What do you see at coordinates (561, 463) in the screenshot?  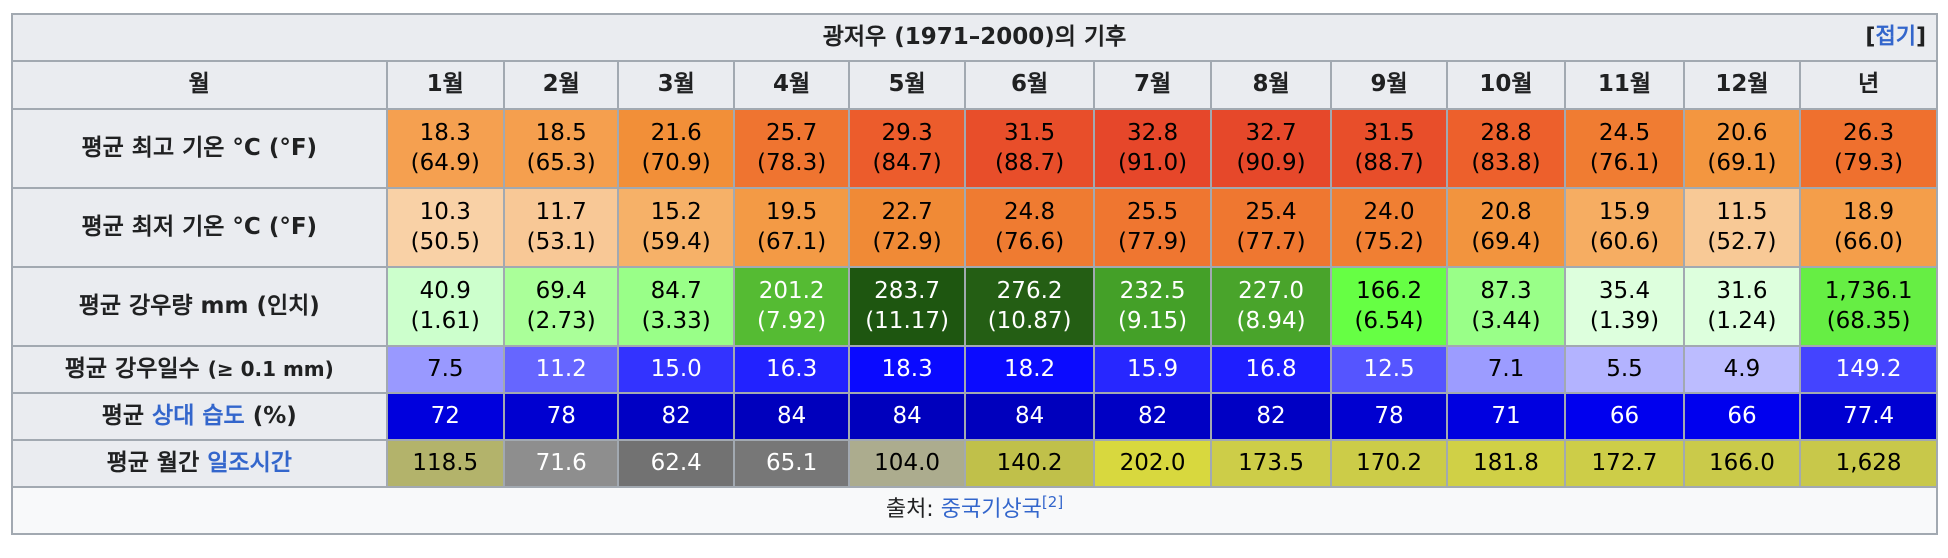 I see `month-cell: 71.6` at bounding box center [561, 463].